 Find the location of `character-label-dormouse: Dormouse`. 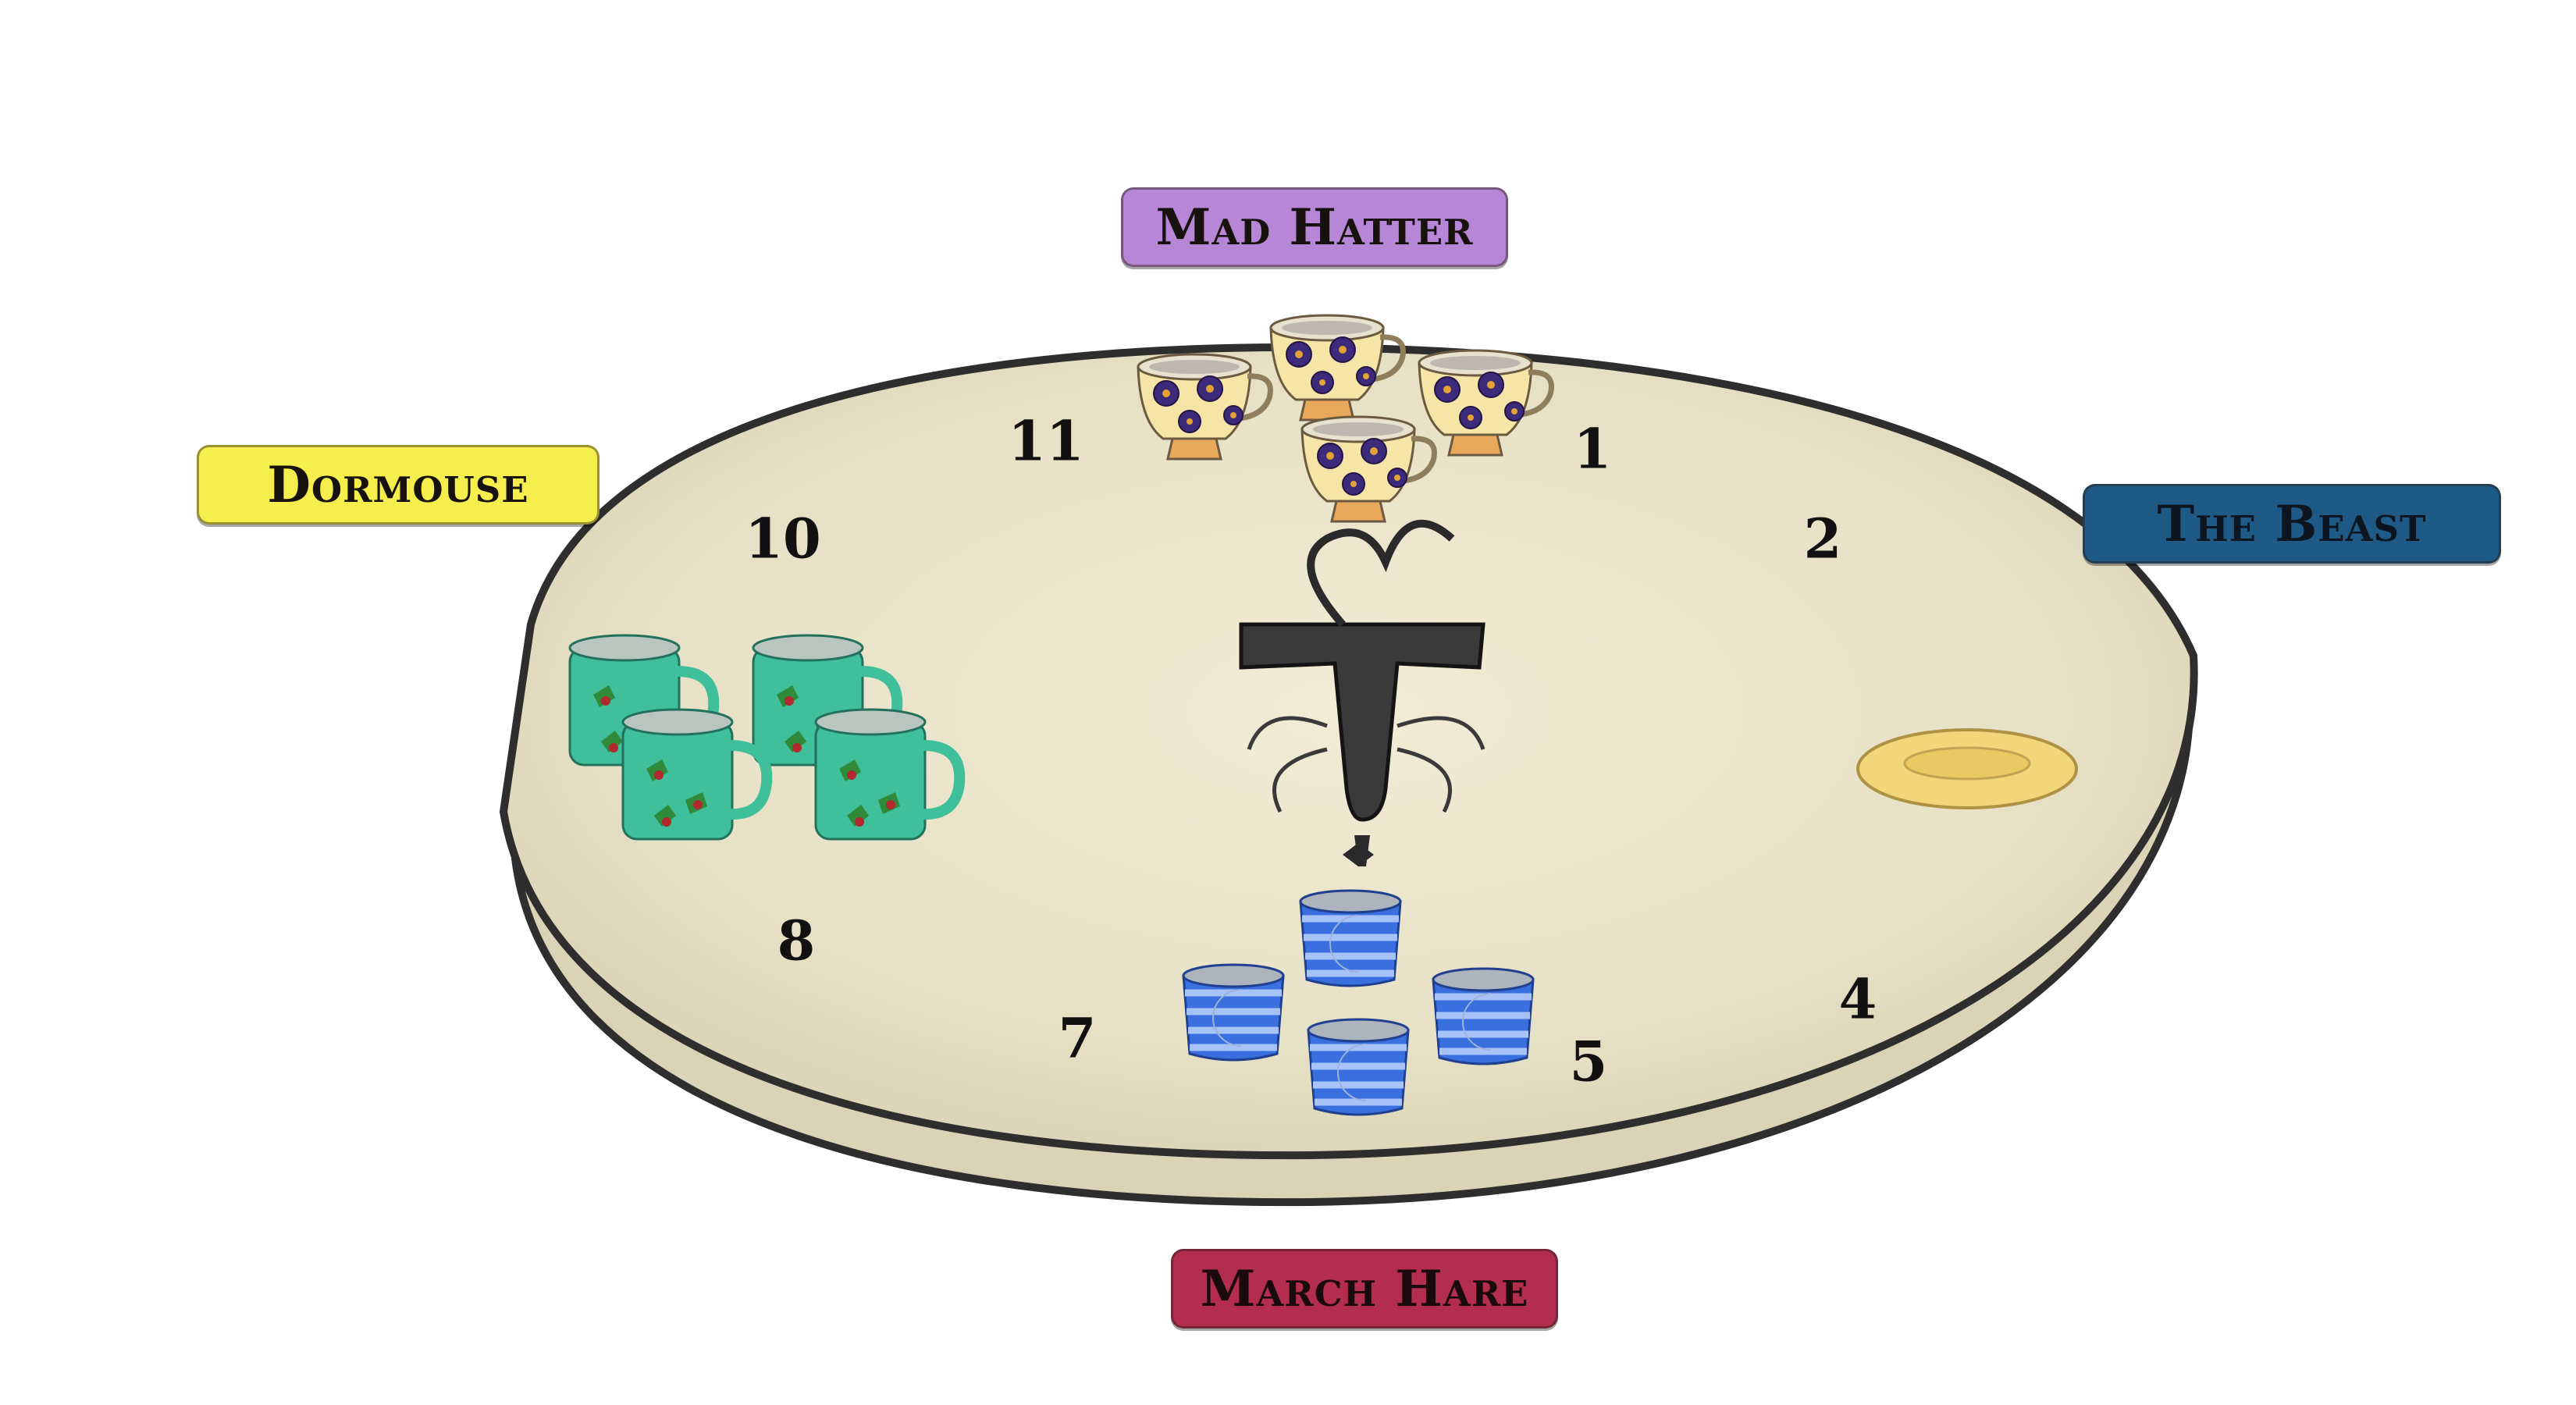

character-label-dormouse: Dormouse is located at coordinates (398, 485).